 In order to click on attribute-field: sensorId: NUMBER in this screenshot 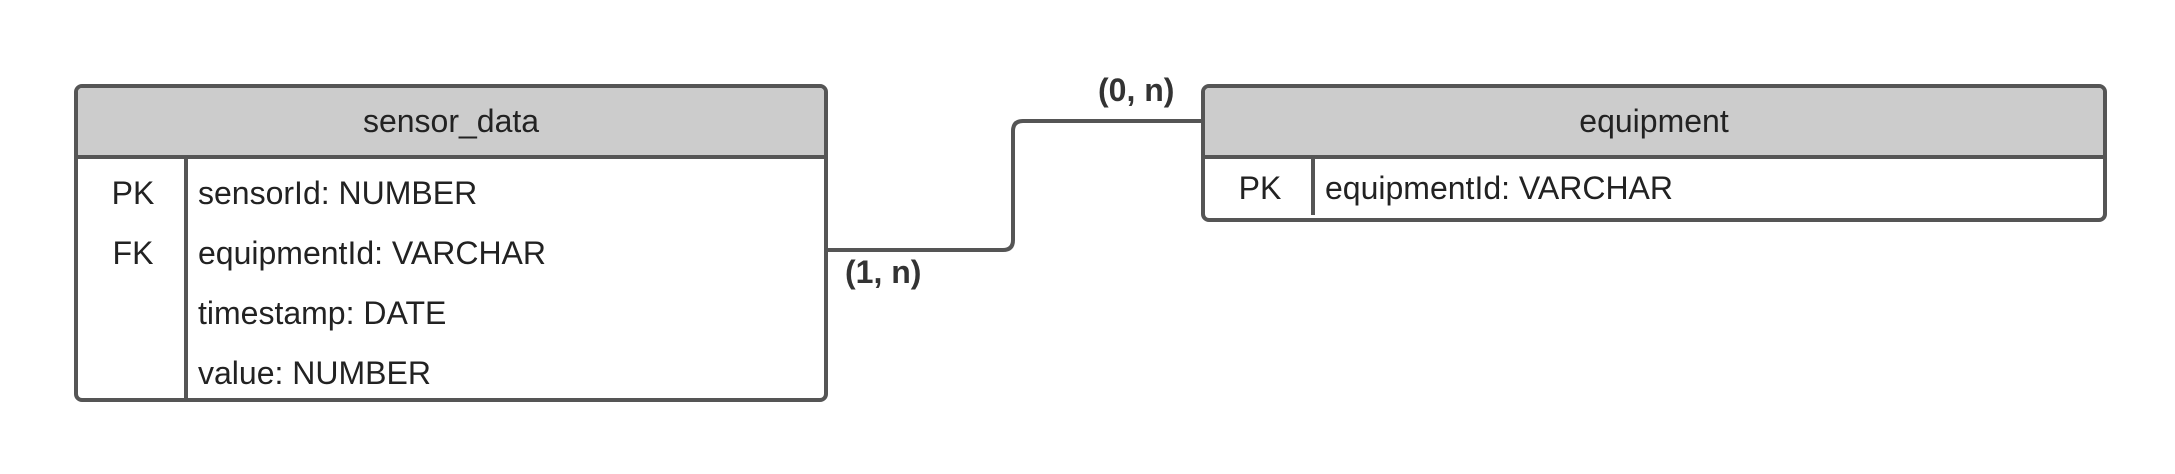, I will do `click(338, 192)`.